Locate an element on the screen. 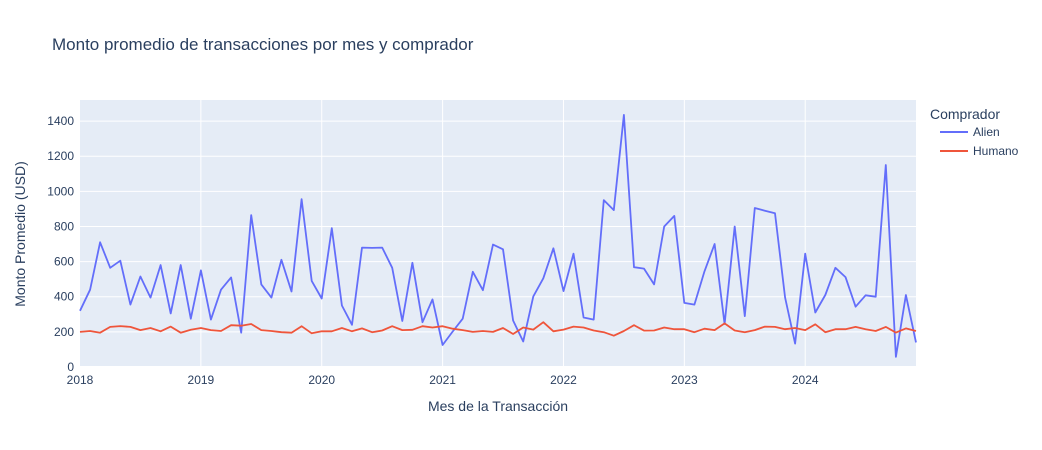  x-tick-label: 2018 is located at coordinates (80, 380).